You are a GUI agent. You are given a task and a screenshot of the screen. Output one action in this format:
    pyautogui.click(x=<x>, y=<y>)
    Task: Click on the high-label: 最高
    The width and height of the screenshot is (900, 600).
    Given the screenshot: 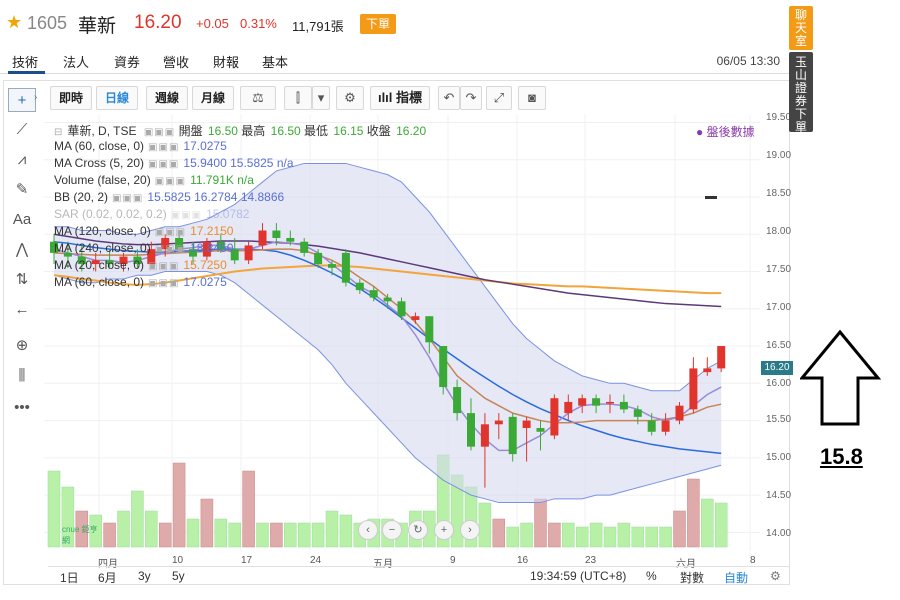 What is the action you would take?
    pyautogui.click(x=253, y=131)
    